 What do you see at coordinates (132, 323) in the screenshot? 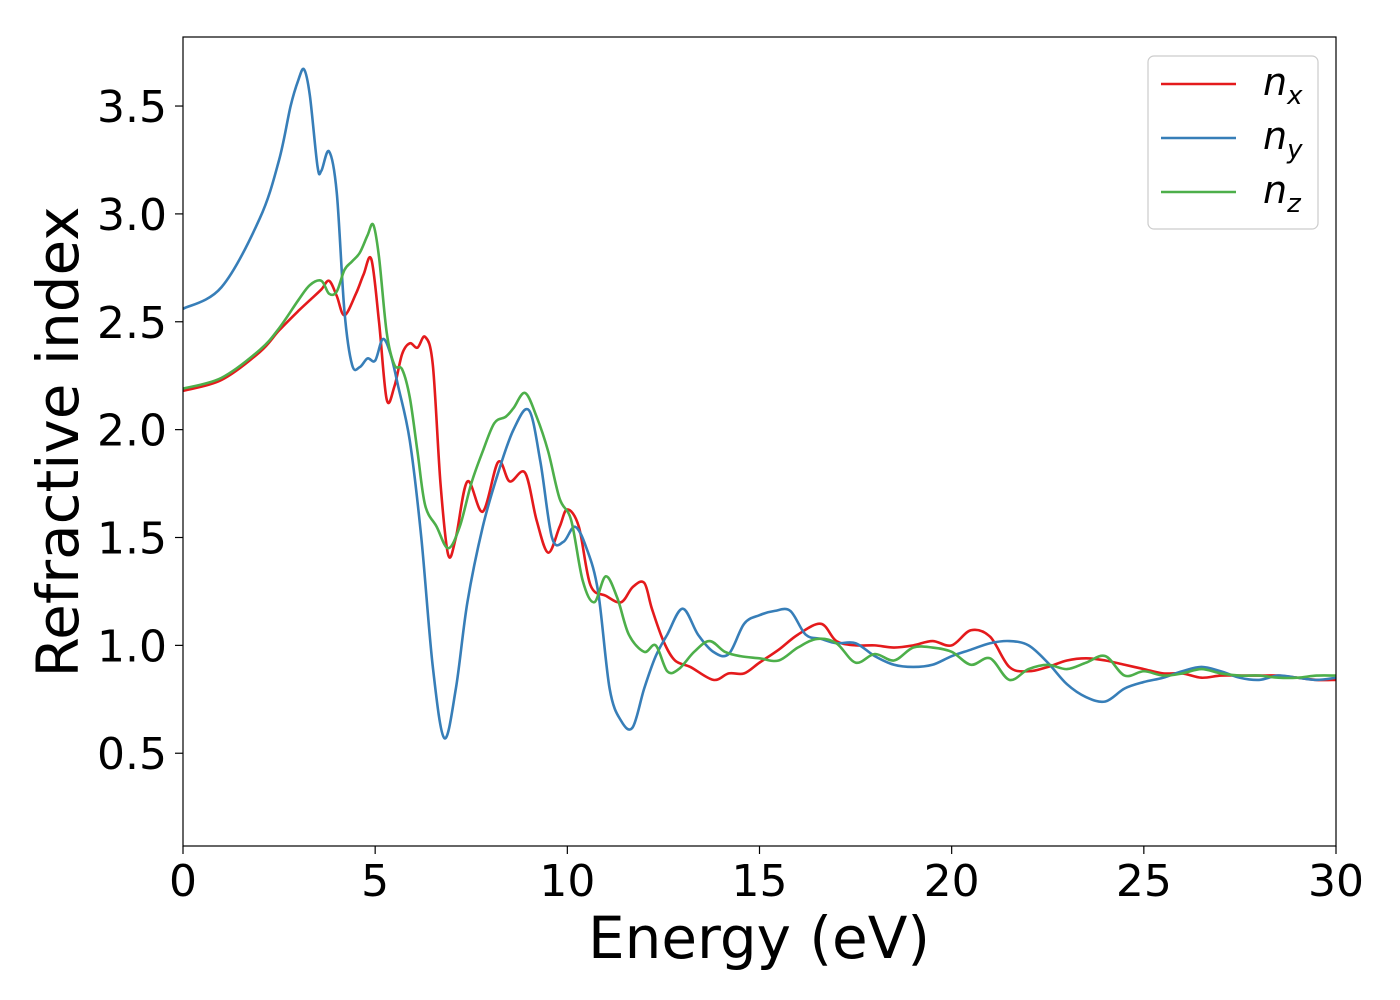
I see `y-tick-label: 2.5` at bounding box center [132, 323].